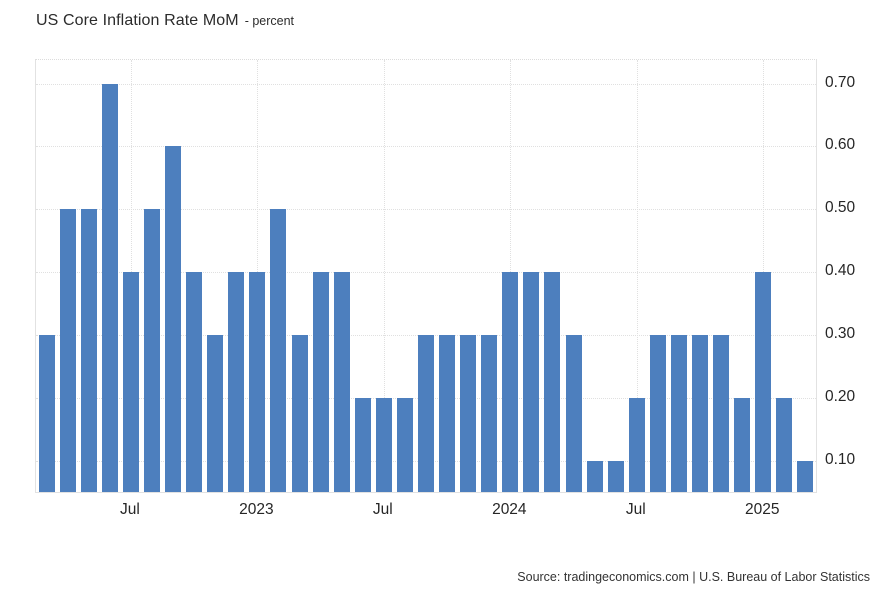  Describe the element at coordinates (531, 382) in the screenshot. I see `bar-feb-2024` at that location.